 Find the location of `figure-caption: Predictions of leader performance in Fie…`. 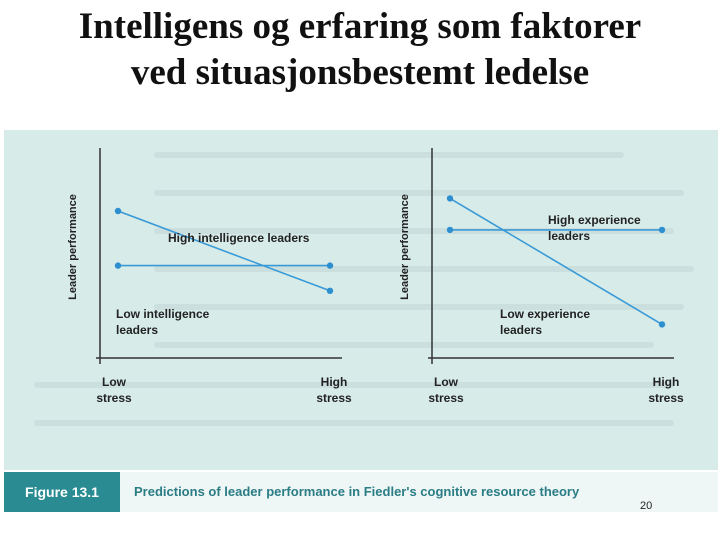

figure-caption: Predictions of leader performance in Fie… is located at coordinates (357, 491).